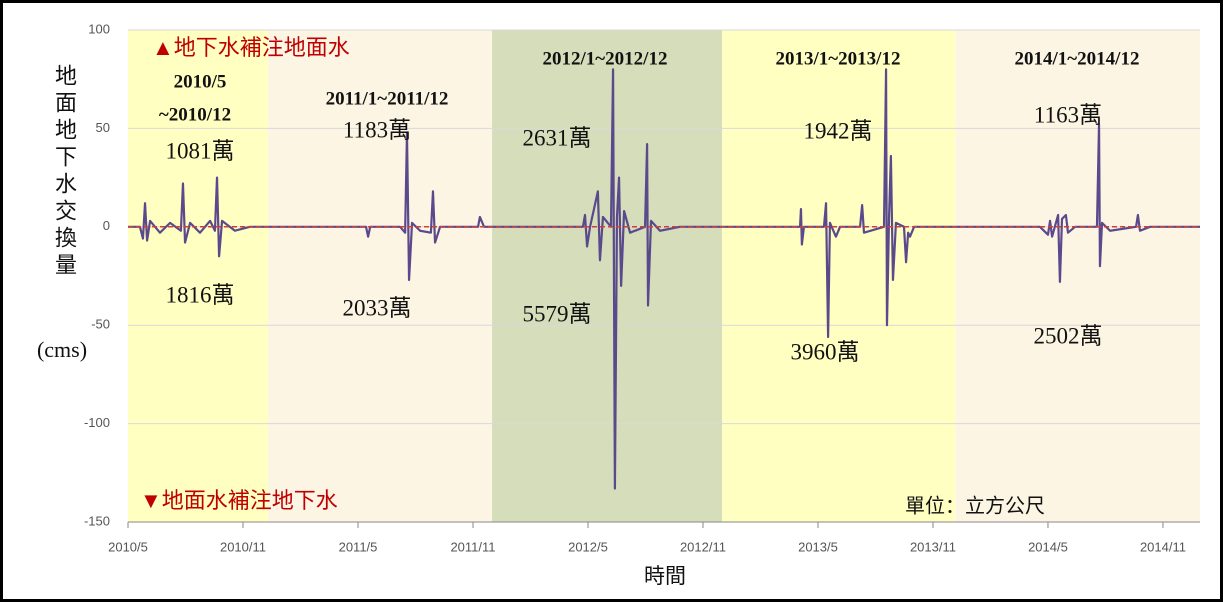 Image resolution: width=1223 pixels, height=602 pixels. Describe the element at coordinates (1048, 546) in the screenshot. I see `x-tick-label: 2014/5` at that location.